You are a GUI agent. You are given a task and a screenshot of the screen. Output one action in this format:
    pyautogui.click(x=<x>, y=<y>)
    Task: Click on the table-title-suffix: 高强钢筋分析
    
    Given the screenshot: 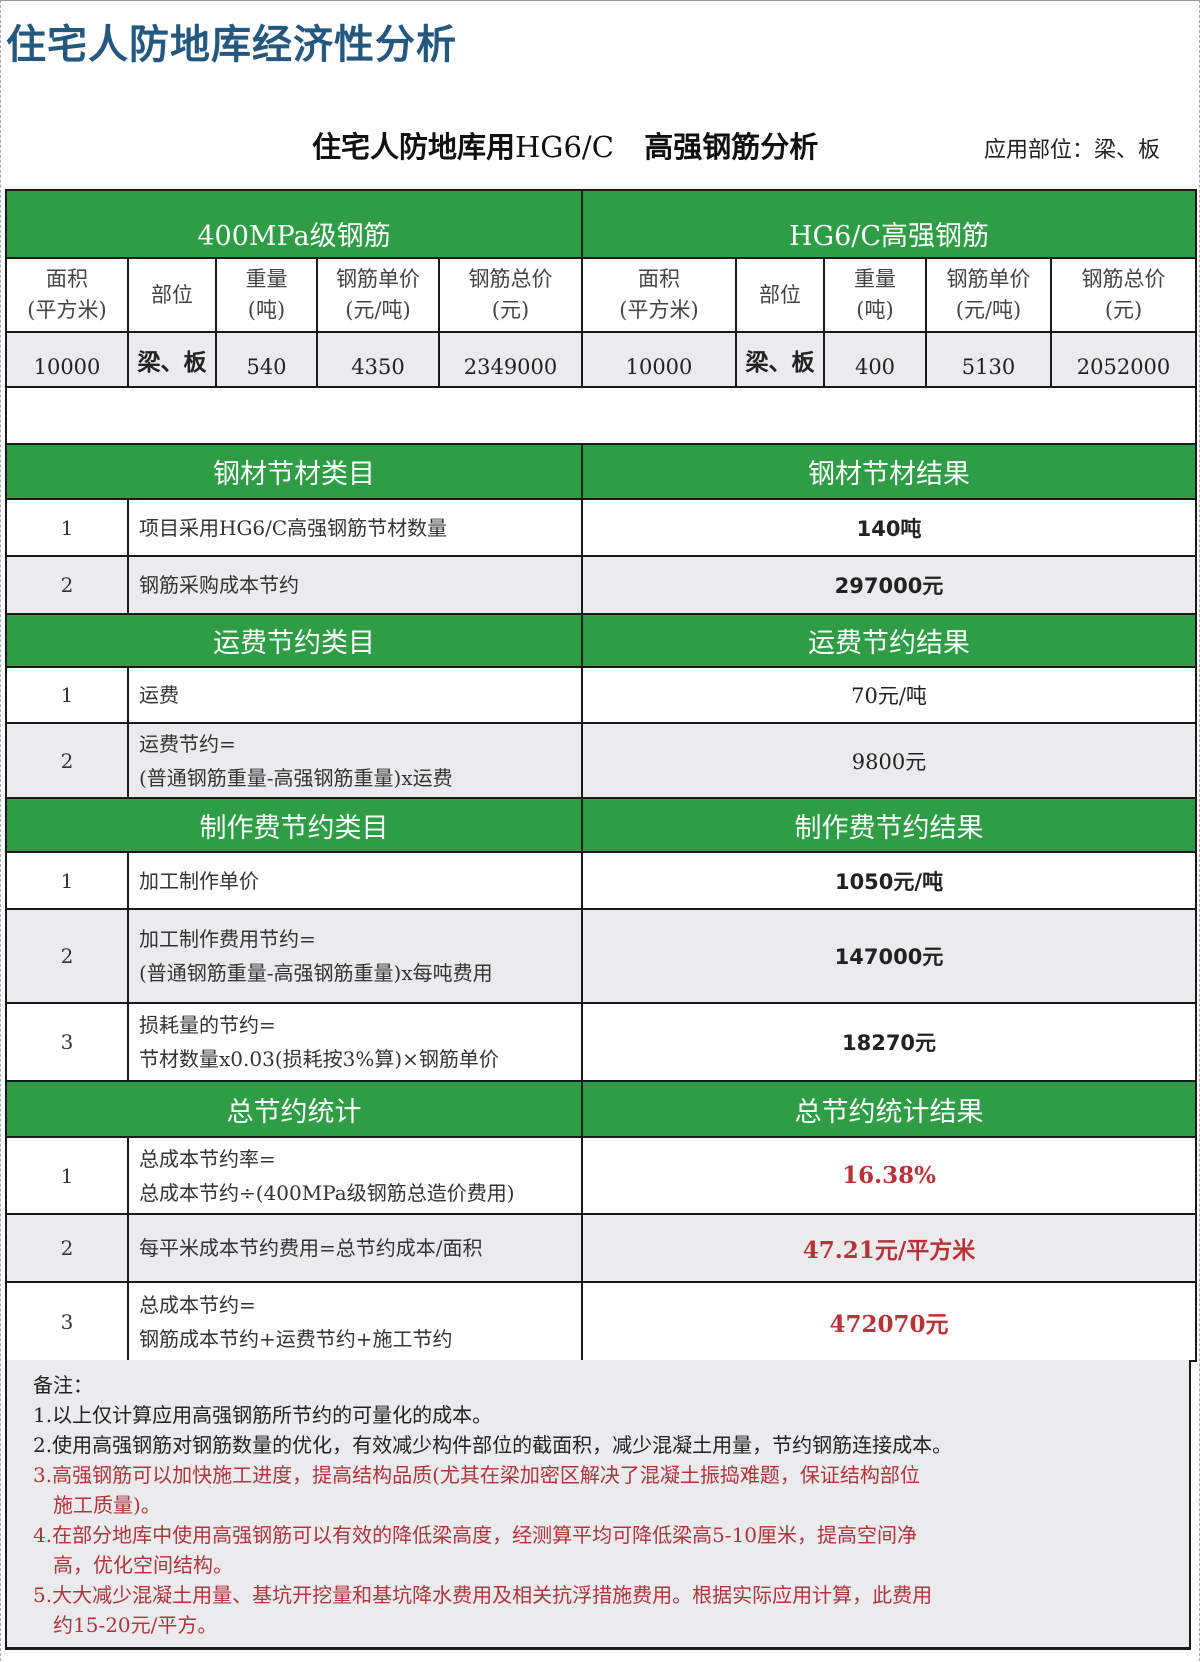 What is the action you would take?
    pyautogui.click(x=731, y=147)
    